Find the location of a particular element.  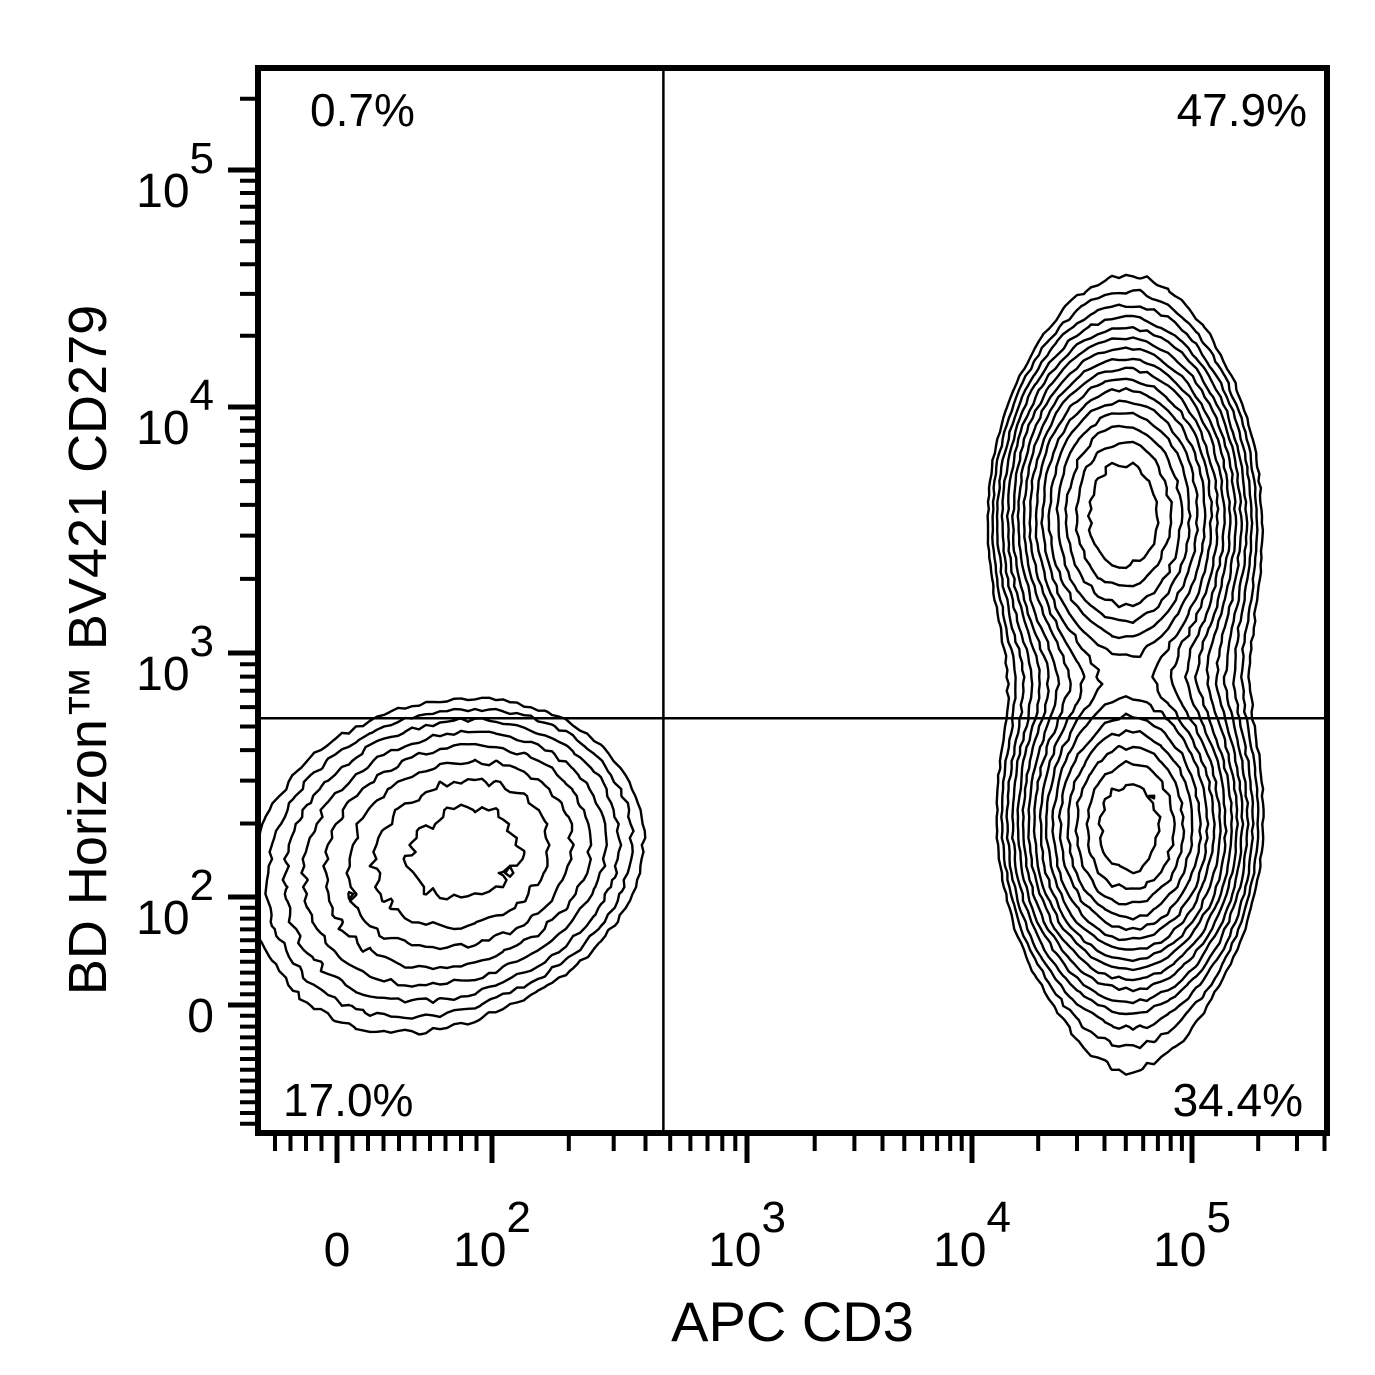

x-major-ticks is located at coordinates (764, 1148).